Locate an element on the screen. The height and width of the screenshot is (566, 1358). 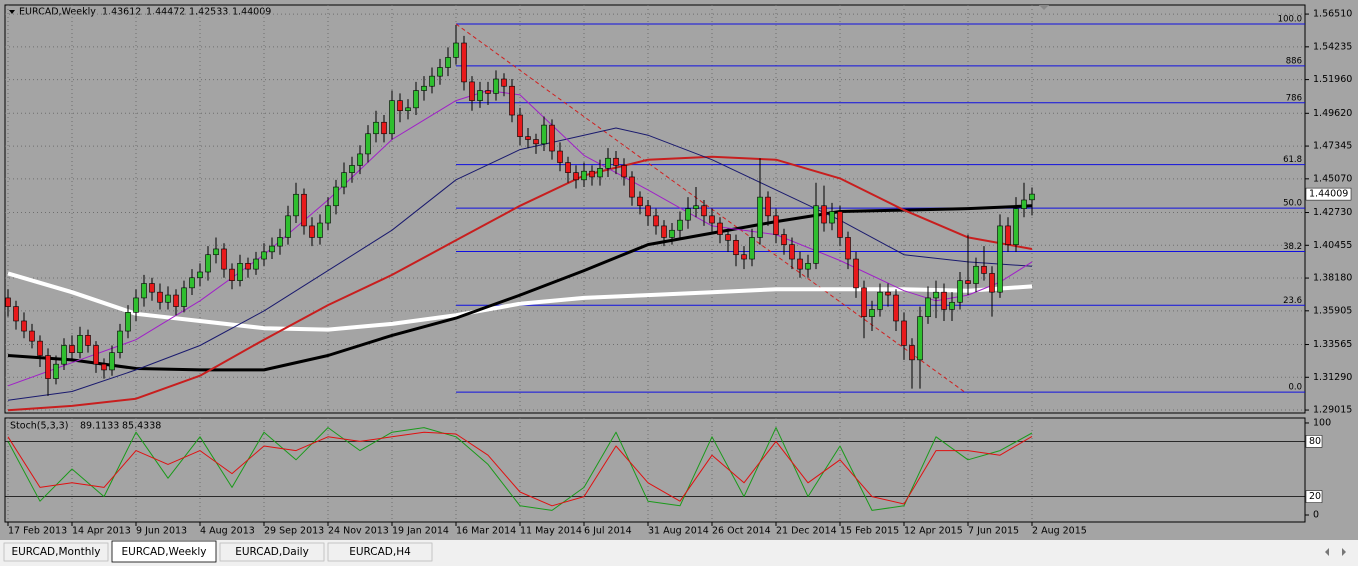
current-price-label: 1.44009 is located at coordinates (1328, 194).